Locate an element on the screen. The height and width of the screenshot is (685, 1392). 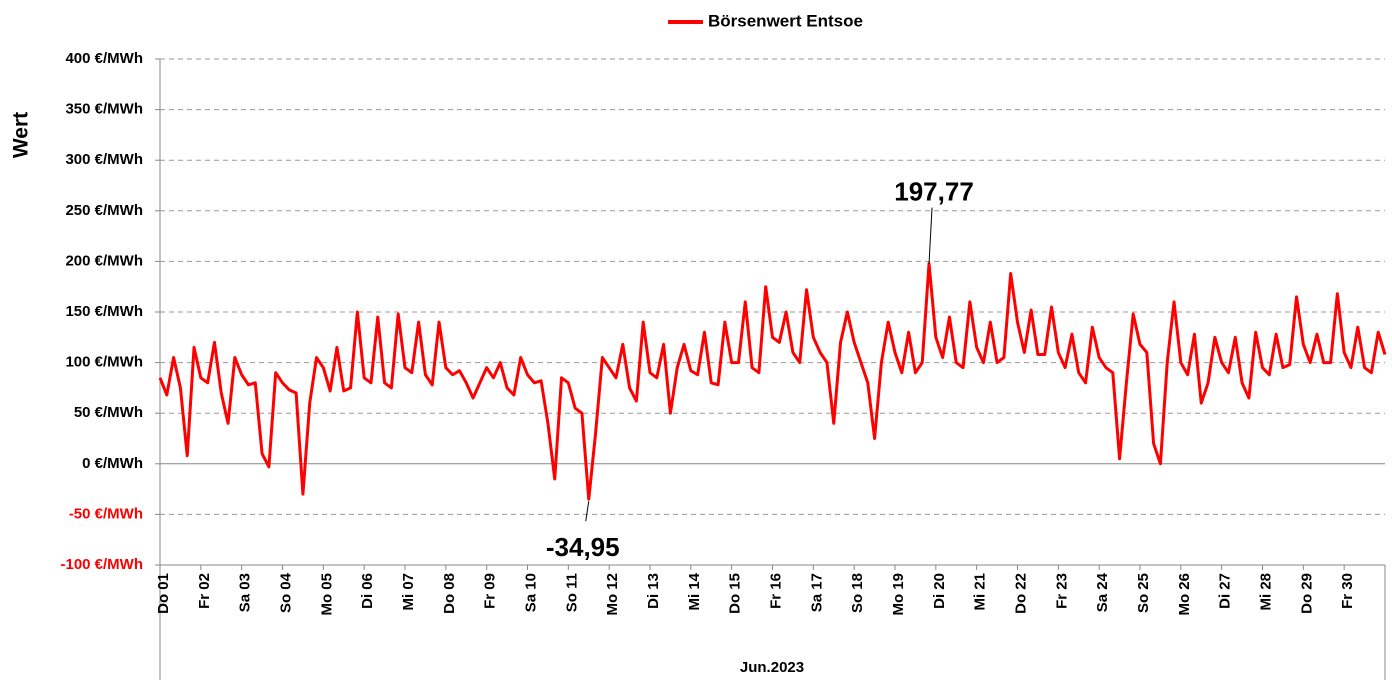
x-tick-label: So 25 is located at coordinates (1143, 593).